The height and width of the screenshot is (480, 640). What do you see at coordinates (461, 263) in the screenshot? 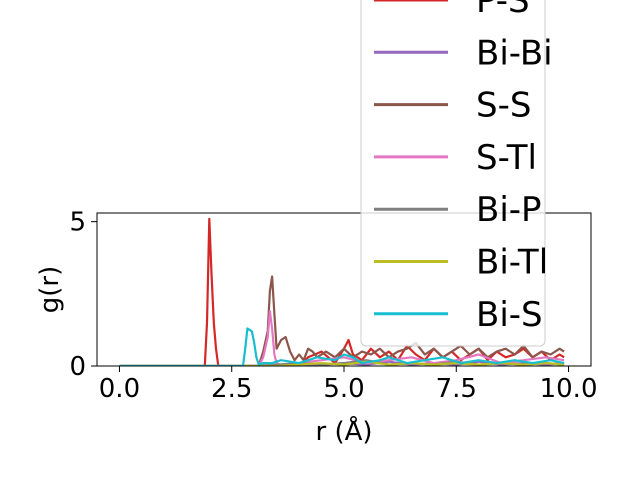
I see `legend-item: Bi-Tl` at bounding box center [461, 263].